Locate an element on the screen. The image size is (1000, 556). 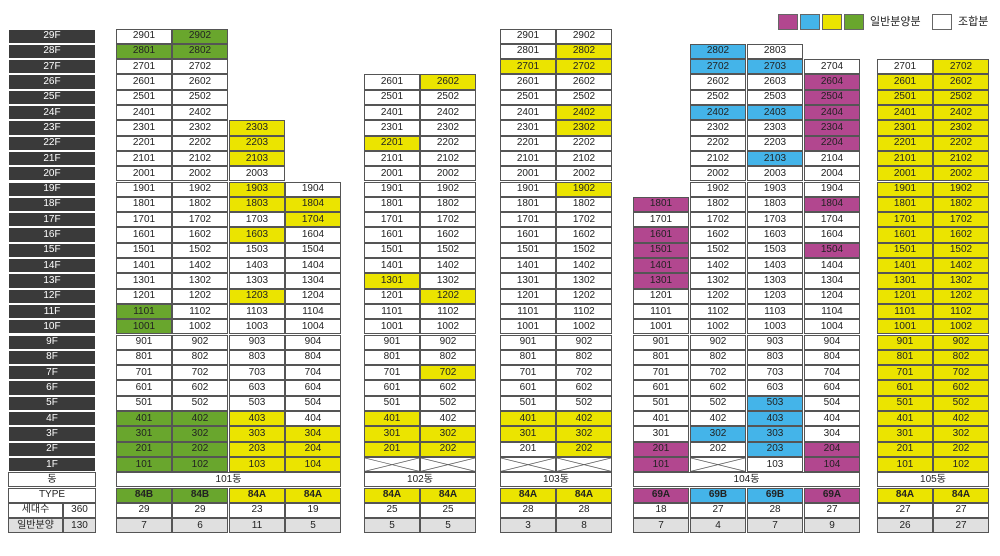
building-name: 105동 is located at coordinates (933, 480).